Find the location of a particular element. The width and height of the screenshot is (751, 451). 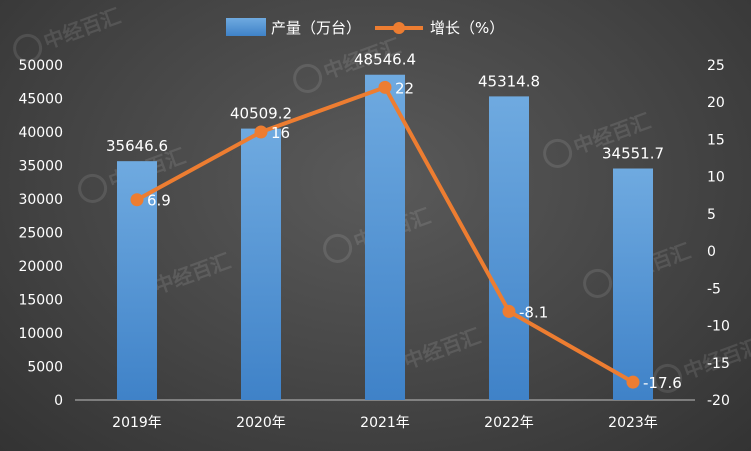

y-left-tick-label: 50000 is located at coordinates (40, 66).